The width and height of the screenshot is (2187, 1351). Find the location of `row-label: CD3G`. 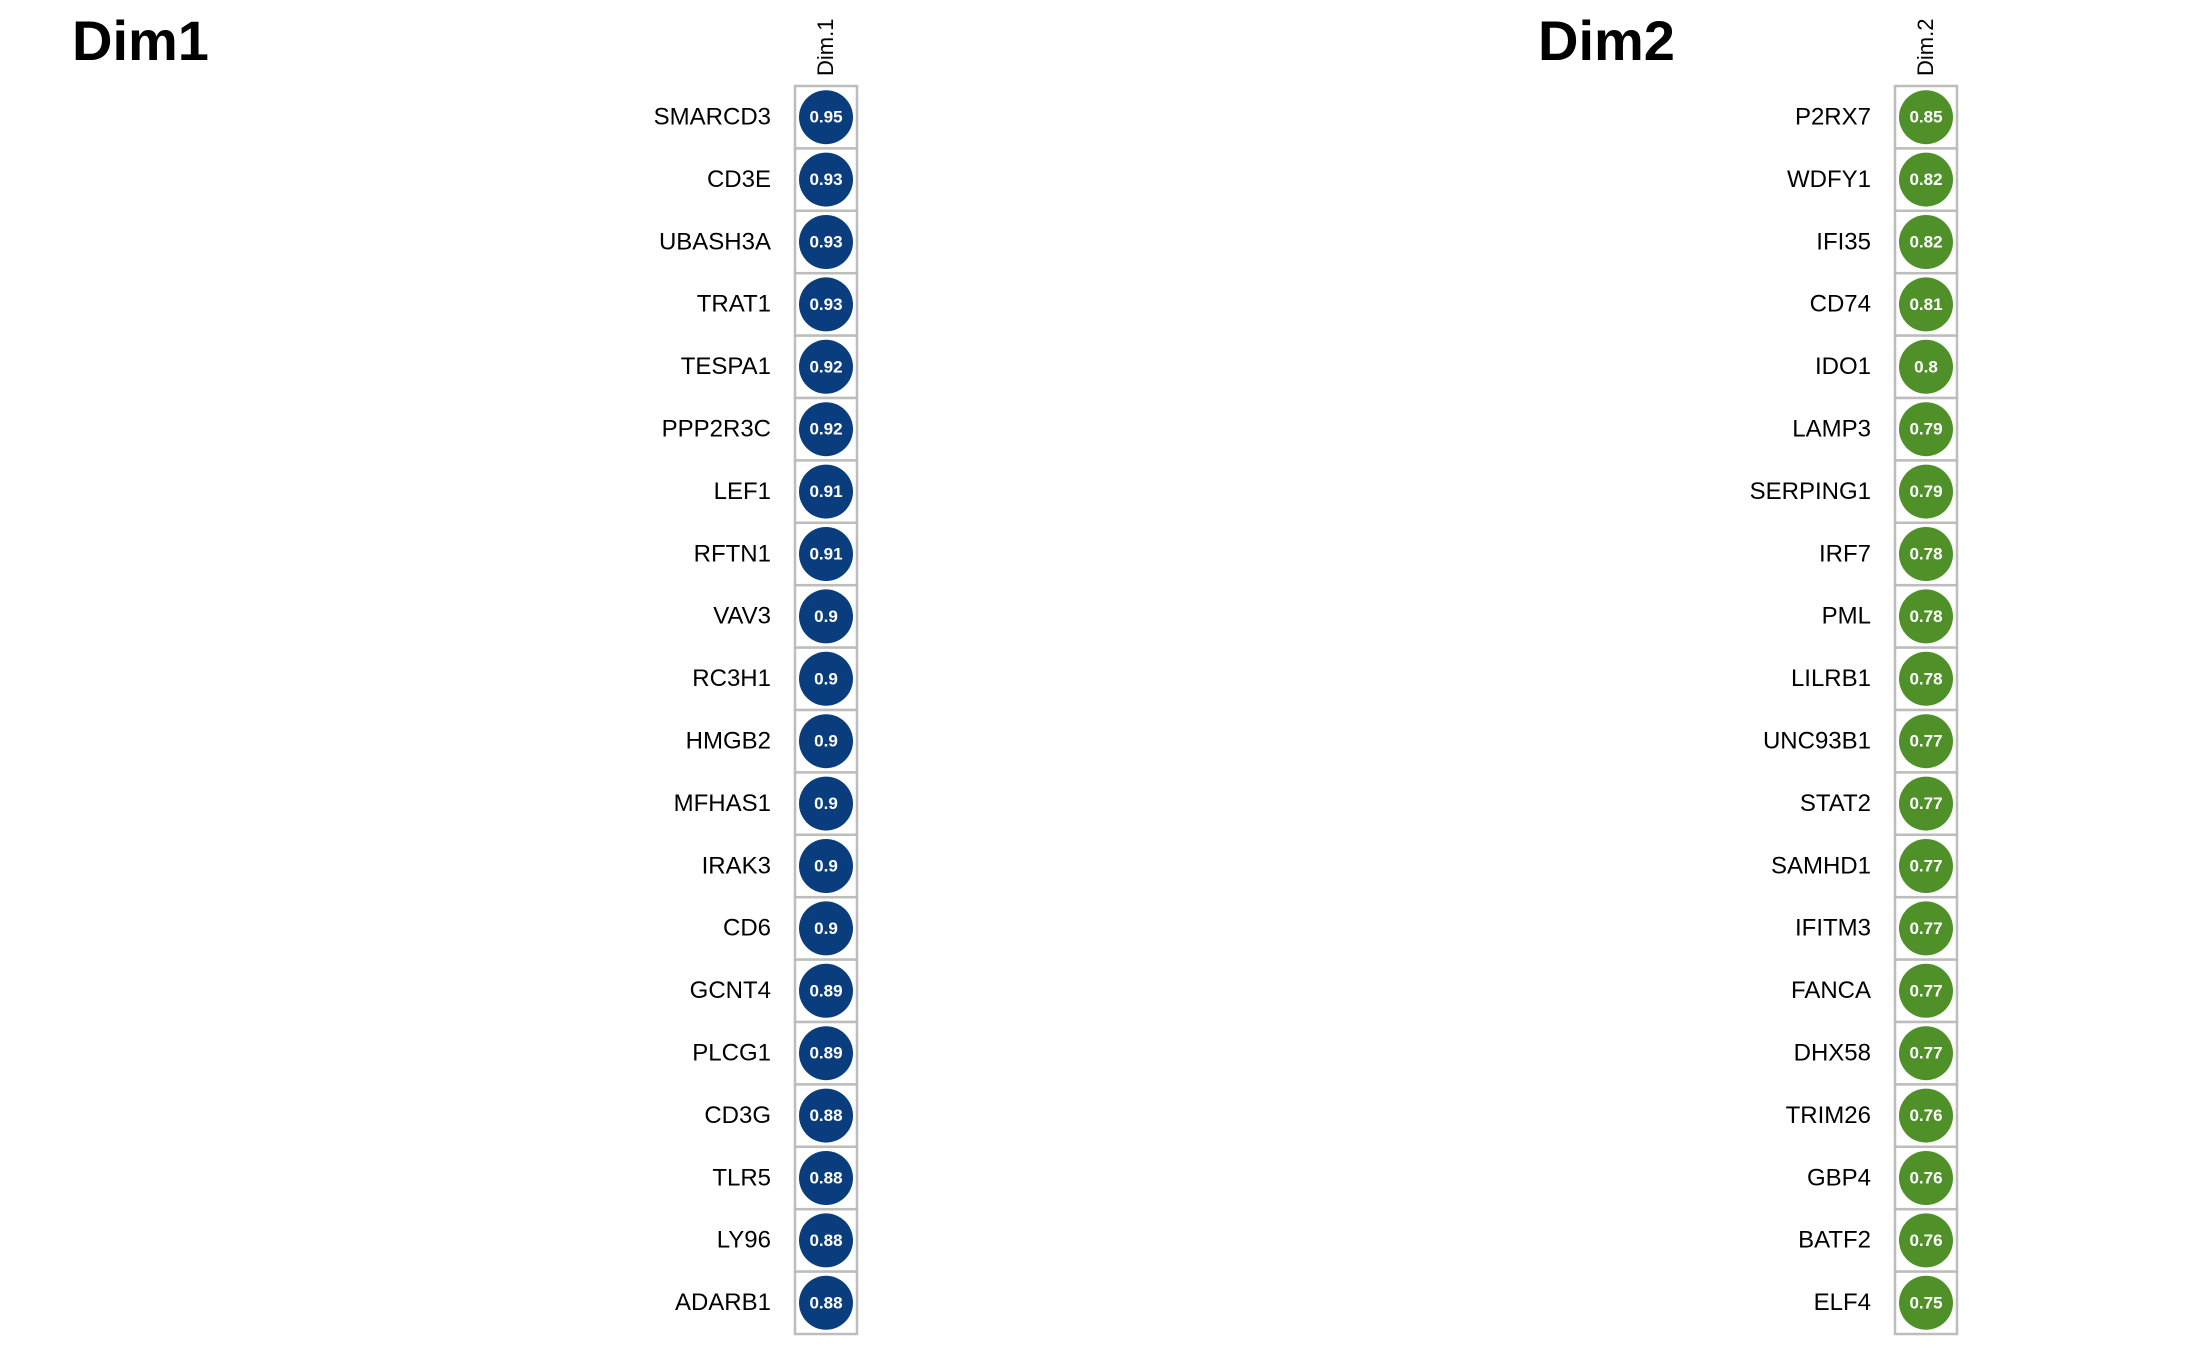

row-label: CD3G is located at coordinates (737, 1115).